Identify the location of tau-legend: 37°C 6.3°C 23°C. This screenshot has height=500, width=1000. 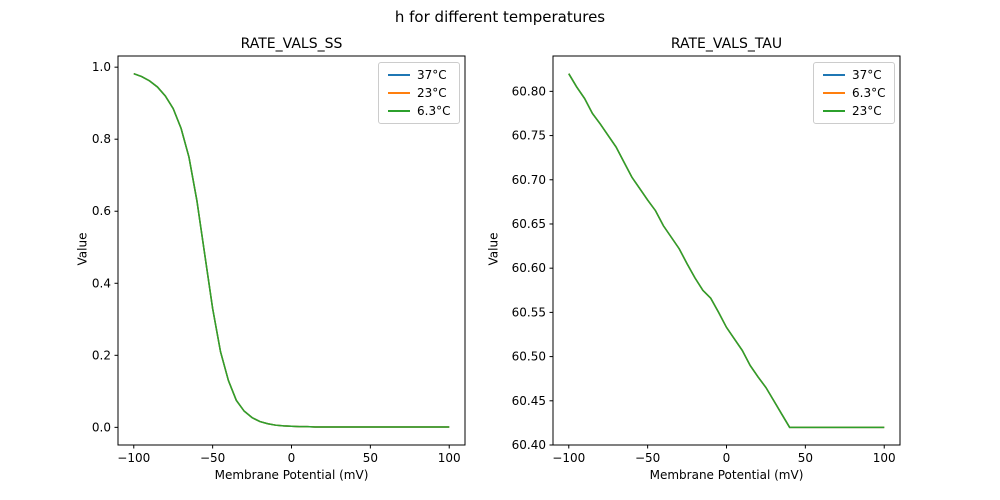
(854, 93).